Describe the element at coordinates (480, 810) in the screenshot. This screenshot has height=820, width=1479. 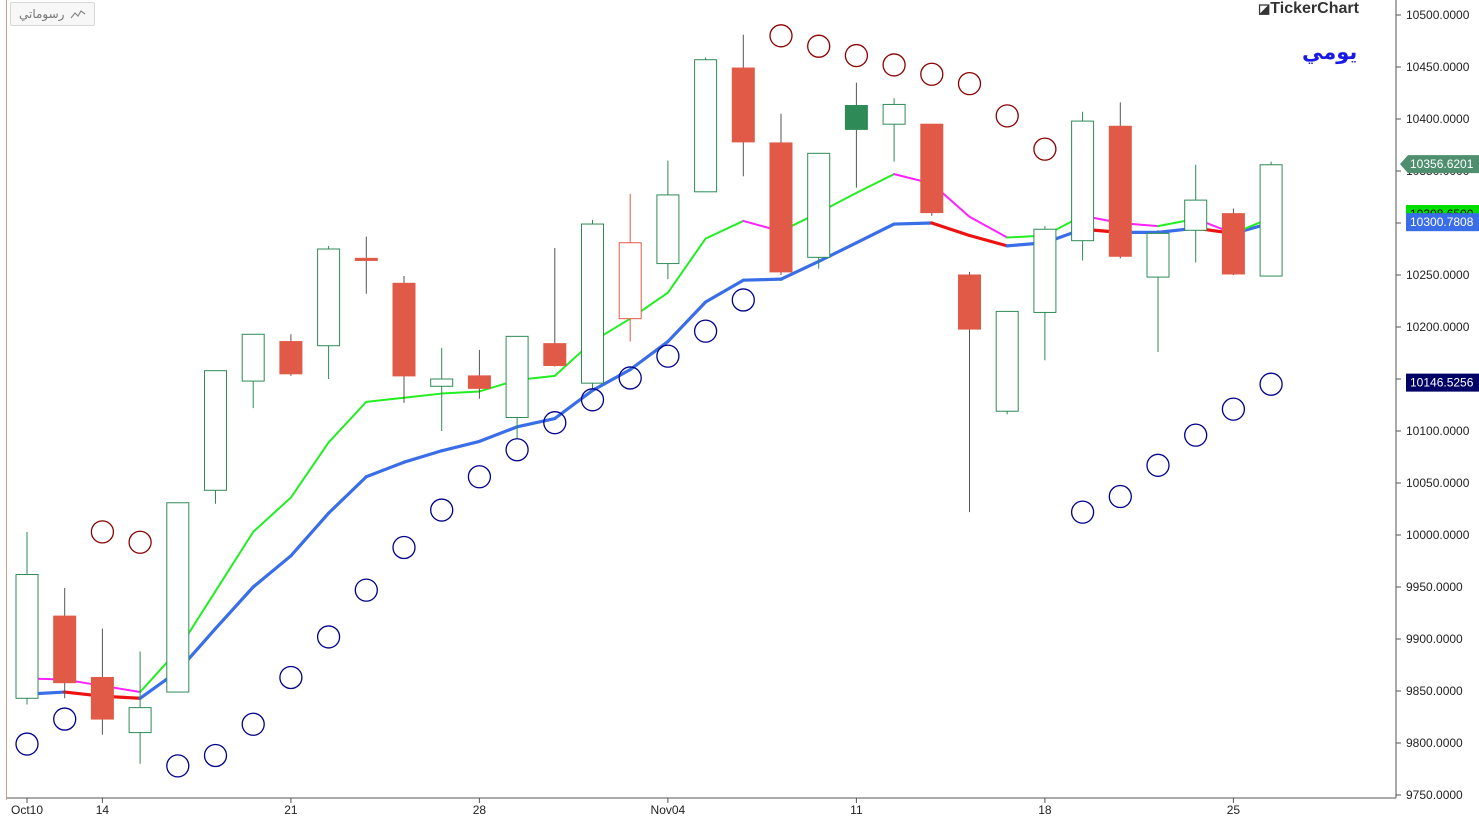
I see `x-tick-label: 28` at that location.